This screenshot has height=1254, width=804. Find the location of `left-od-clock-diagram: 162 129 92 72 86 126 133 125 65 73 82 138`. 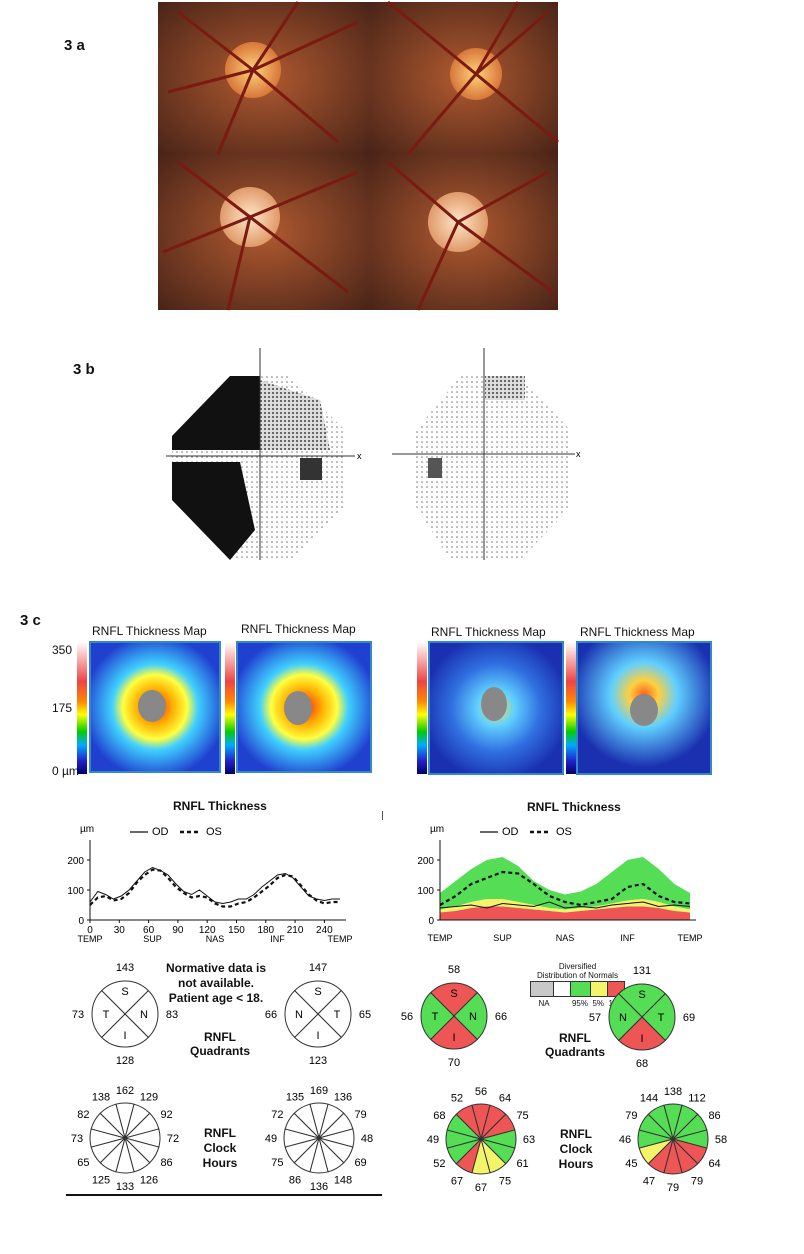

left-od-clock-diagram: 162 129 92 72 86 126 133 125 65 73 82 138 is located at coordinates (125, 1138).